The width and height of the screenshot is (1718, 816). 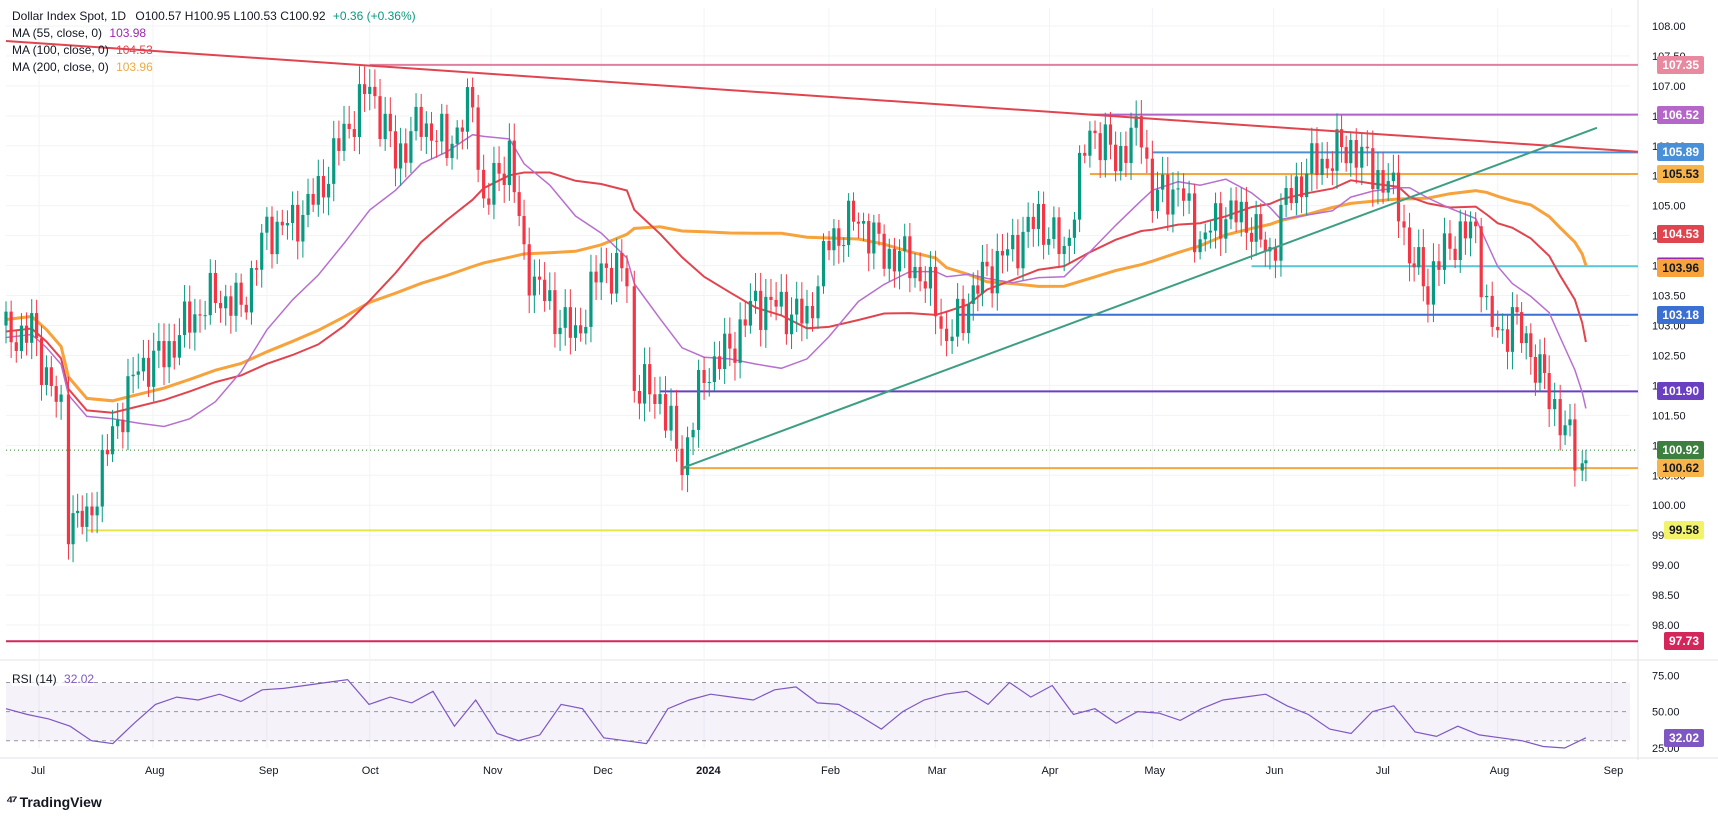 I want to click on legend-ma55: MA (55, close, 0) 103.98, so click(x=214, y=33).